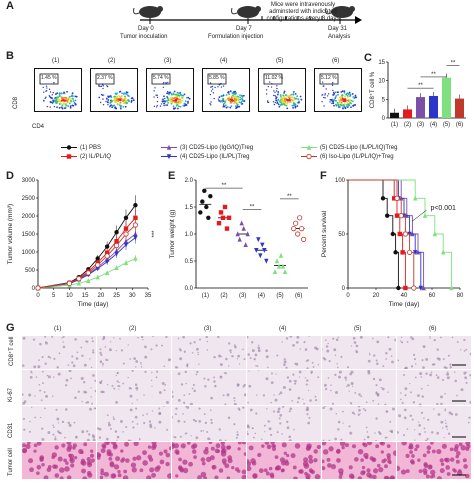 The image size is (474, 483). I want to click on e-point, so click(302, 228).